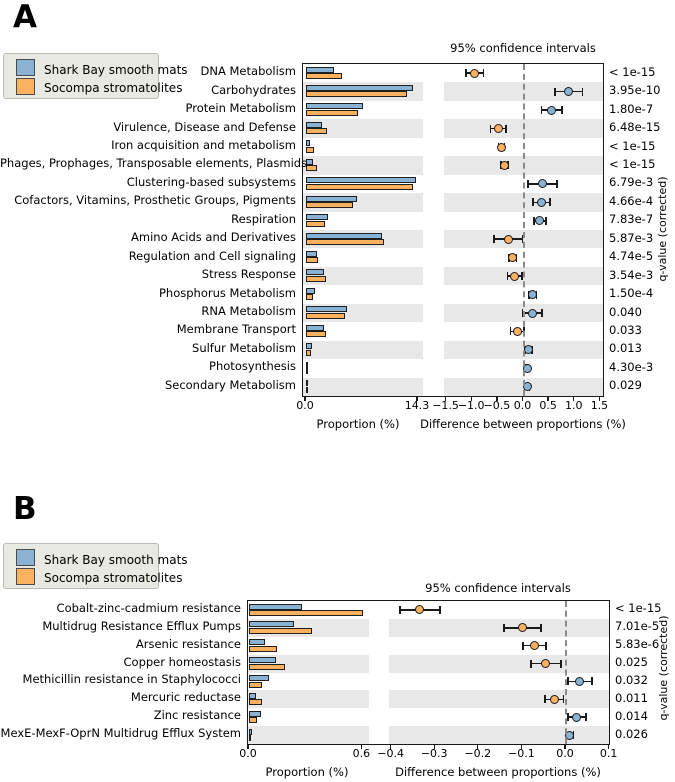 The height and width of the screenshot is (782, 675). What do you see at coordinates (631, 108) in the screenshot?
I see `q-value-label: 1.80e-7` at bounding box center [631, 108].